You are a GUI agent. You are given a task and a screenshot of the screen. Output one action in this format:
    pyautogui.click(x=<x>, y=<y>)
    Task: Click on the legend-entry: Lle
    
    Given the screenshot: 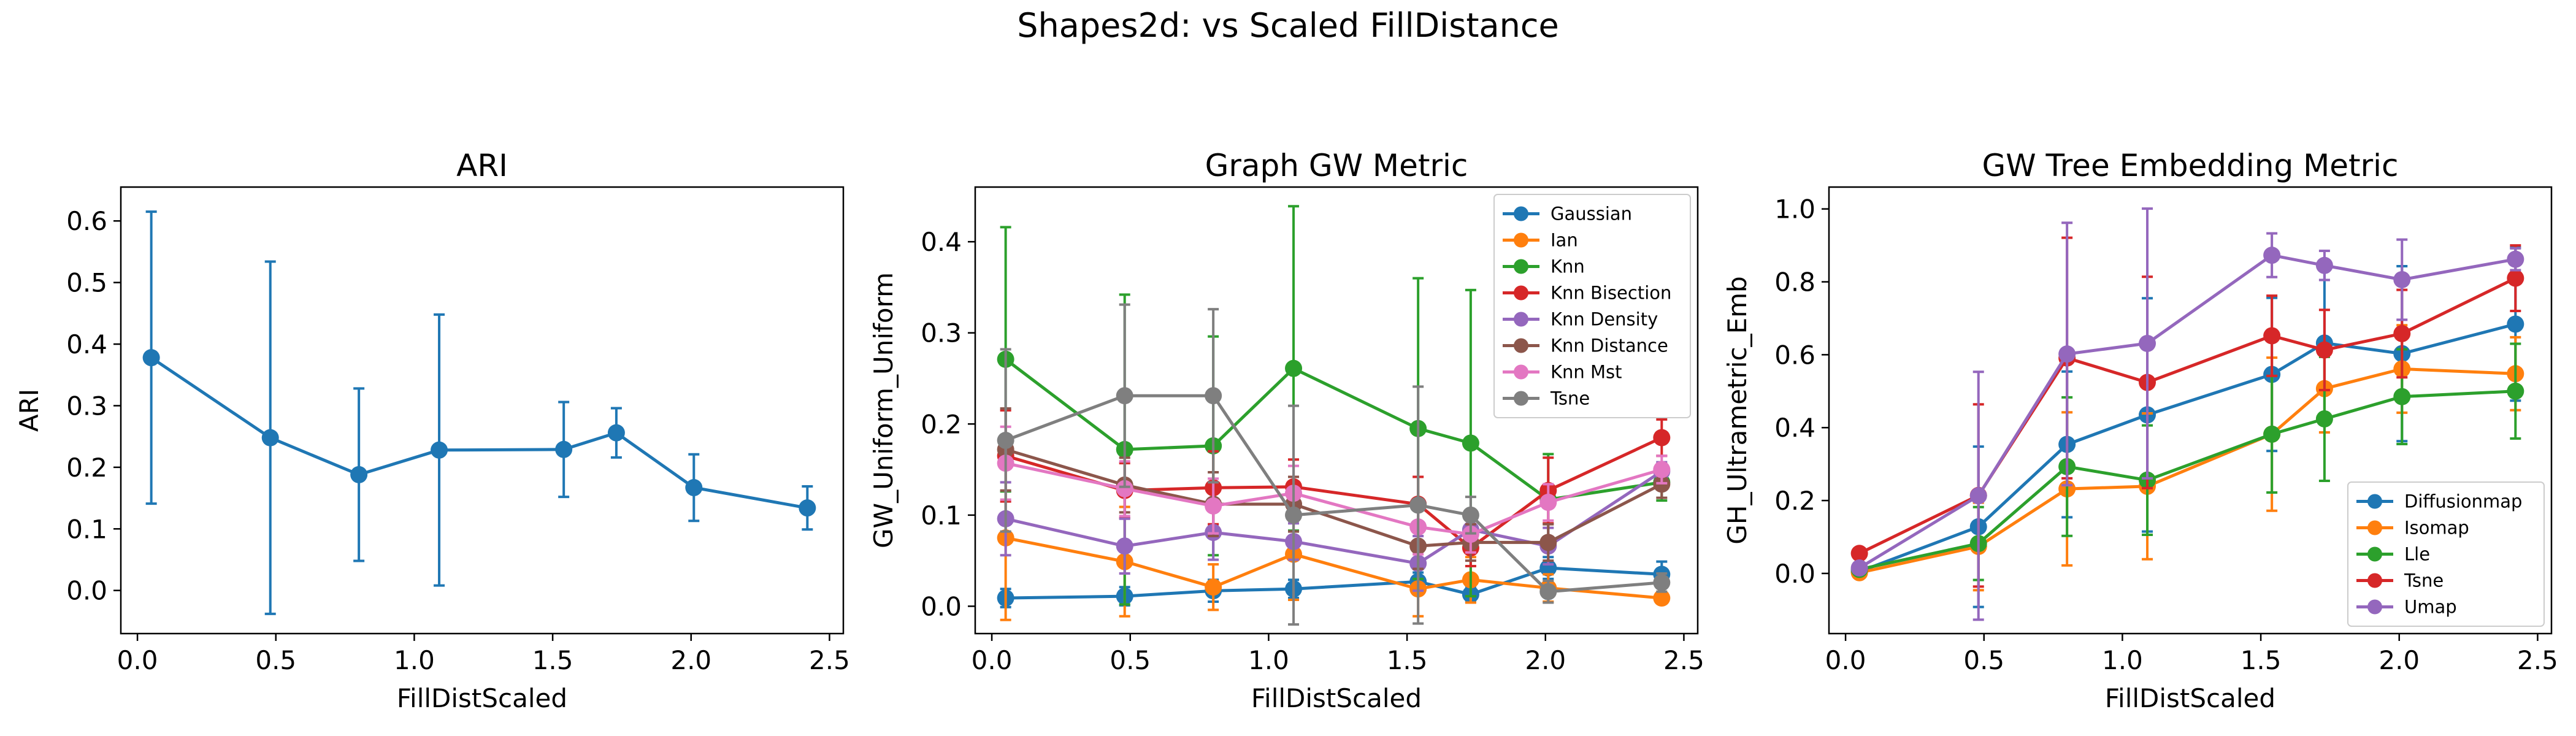 What is the action you would take?
    pyautogui.click(x=2417, y=554)
    